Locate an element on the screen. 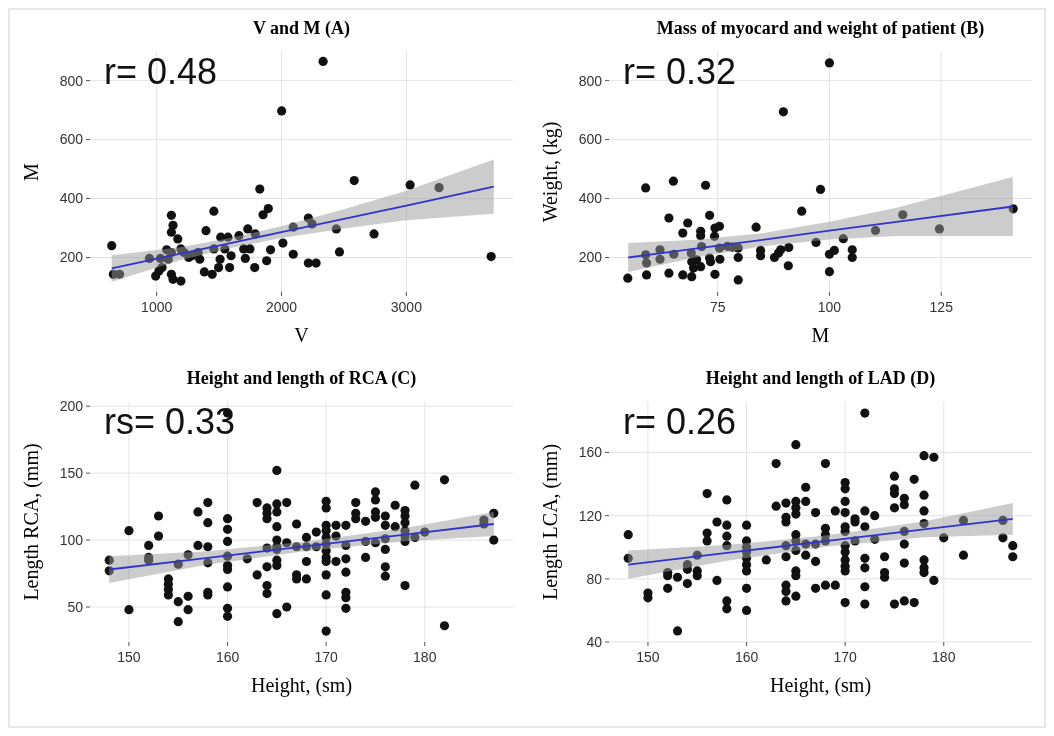 The image size is (1054, 736). x-tick-label: 2000 is located at coordinates (281, 307).